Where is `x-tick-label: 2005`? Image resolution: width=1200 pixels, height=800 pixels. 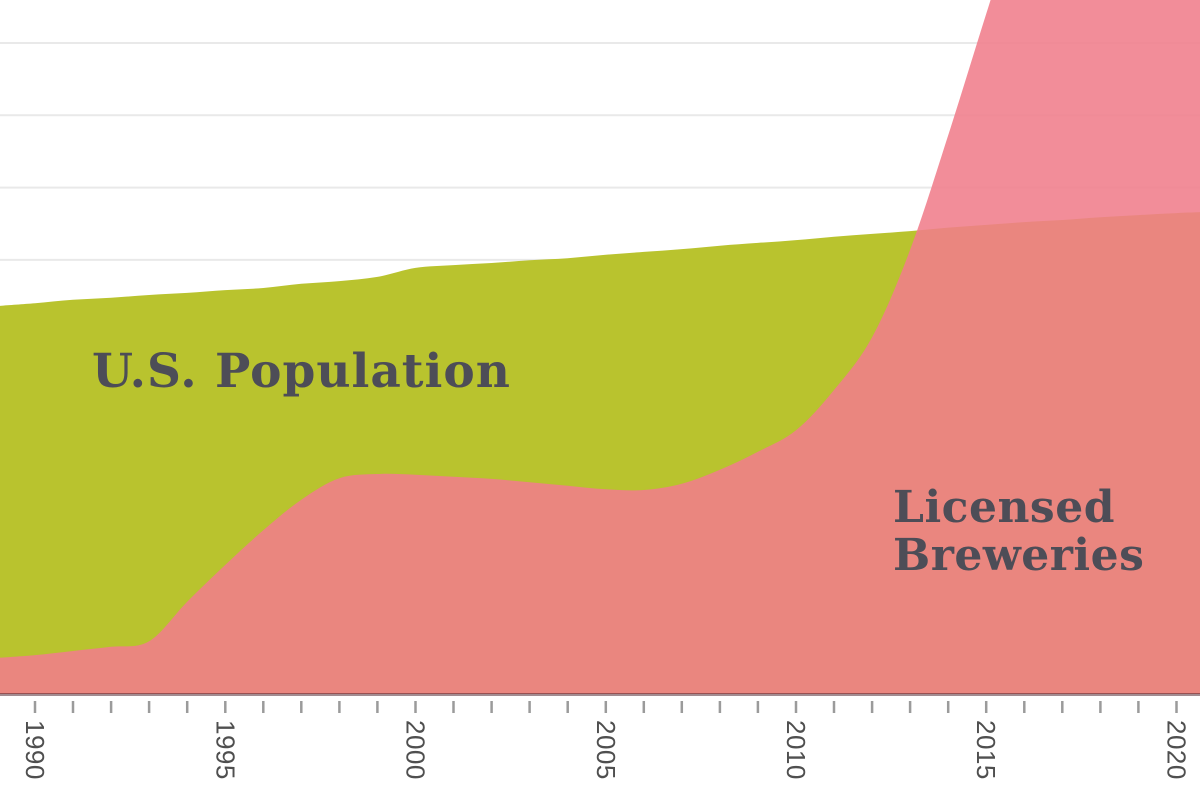
x-tick-label: 2005 is located at coordinates (606, 750).